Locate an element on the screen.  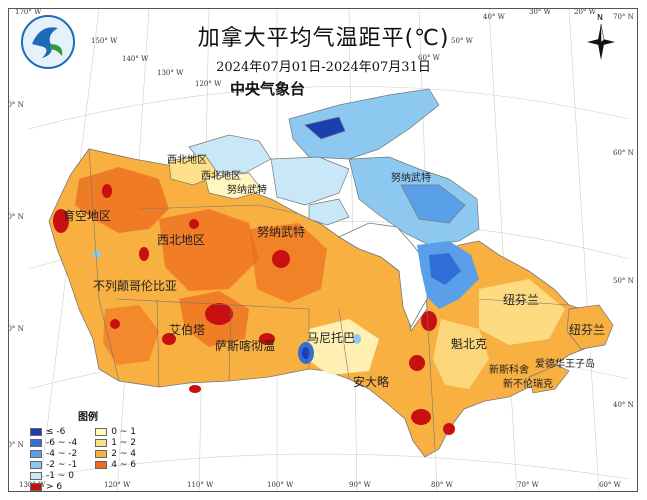
region-bc: 不列颠哥伦比亚 is located at coordinates (135, 286).